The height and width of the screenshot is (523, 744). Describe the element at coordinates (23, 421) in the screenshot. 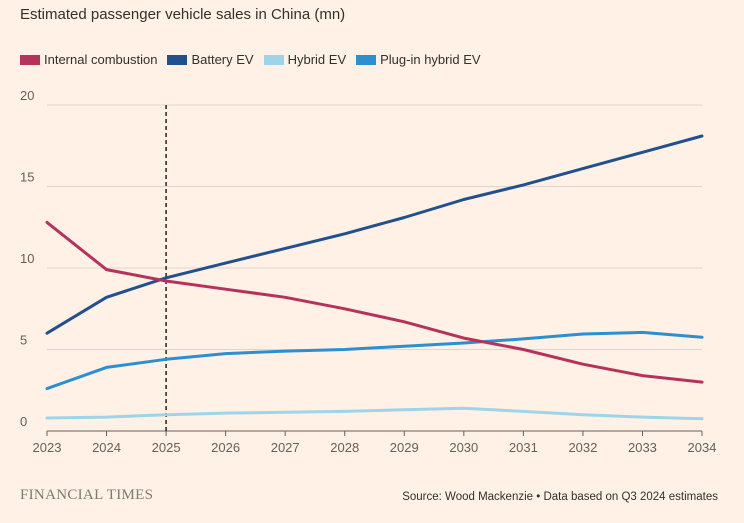

I see `y-tick-label: 0` at that location.